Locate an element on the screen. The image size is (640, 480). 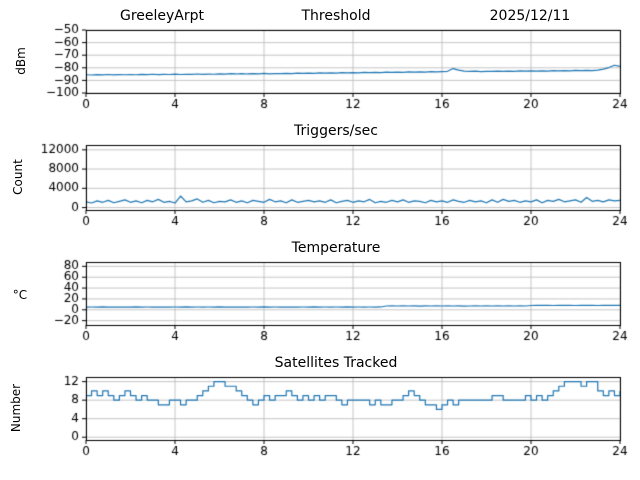
triggers-title: Triggers/sec is located at coordinates (336, 131).